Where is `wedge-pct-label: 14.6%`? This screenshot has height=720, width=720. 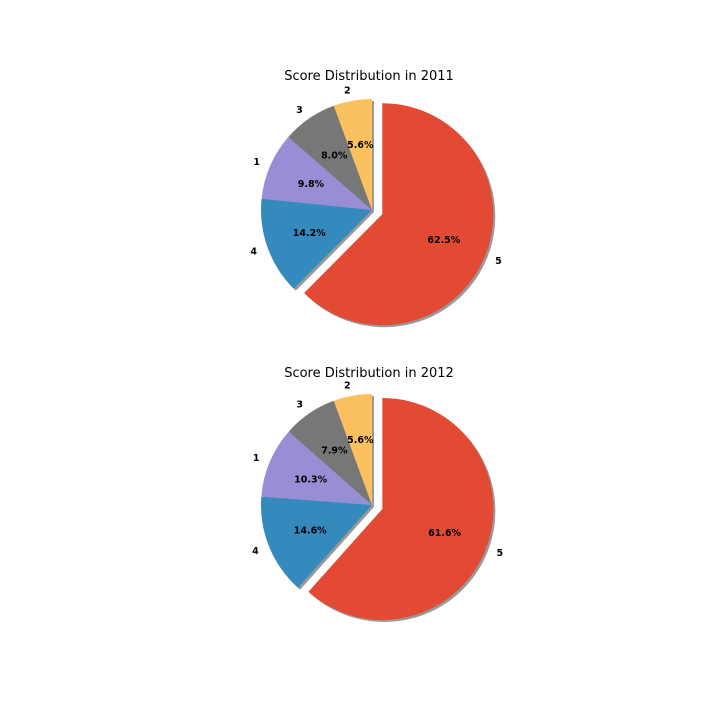 wedge-pct-label: 14.6% is located at coordinates (310, 530).